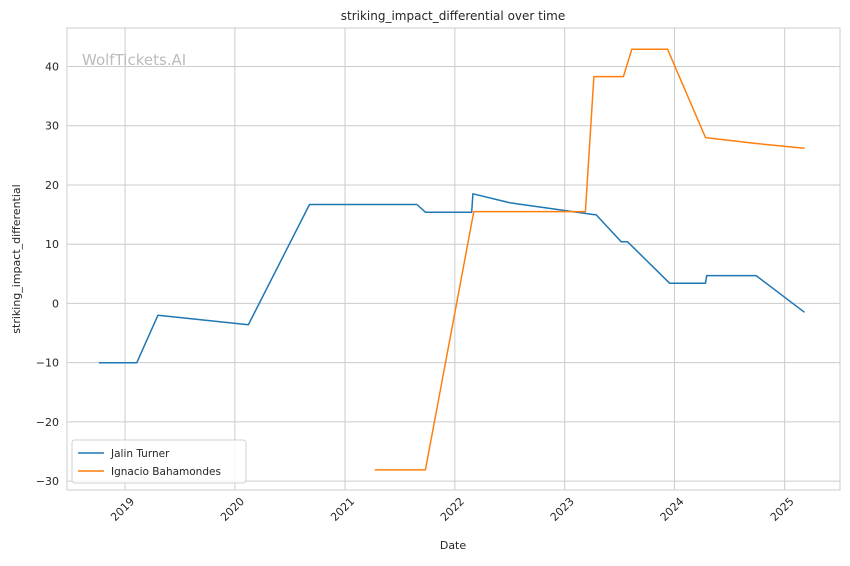  I want to click on legend-label-ignacio-bahamondes: Ignacio Bahamondes, so click(166, 472).